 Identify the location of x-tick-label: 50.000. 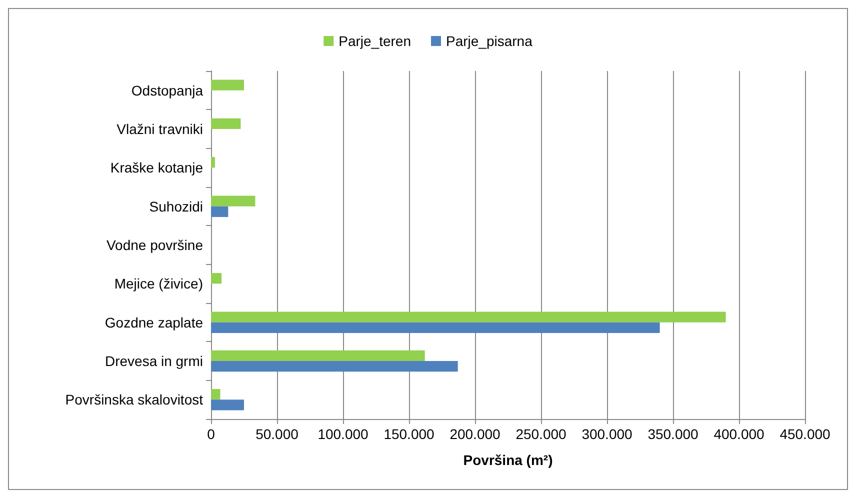
(277, 434).